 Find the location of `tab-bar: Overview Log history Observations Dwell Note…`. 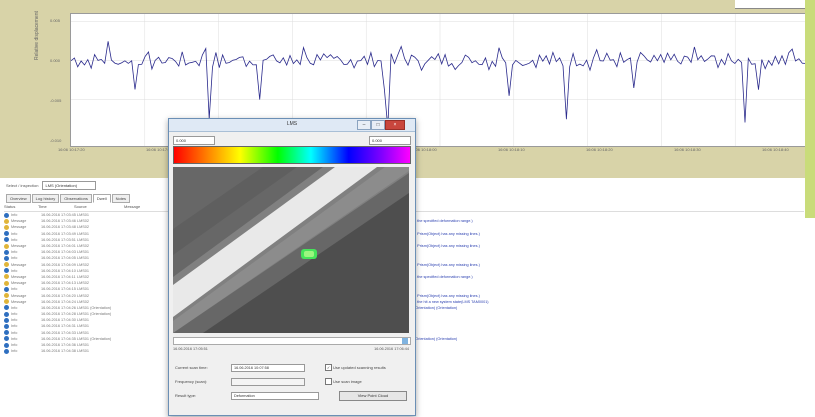

tab-bar: Overview Log history Observations Dwell Note… is located at coordinates (68, 198).